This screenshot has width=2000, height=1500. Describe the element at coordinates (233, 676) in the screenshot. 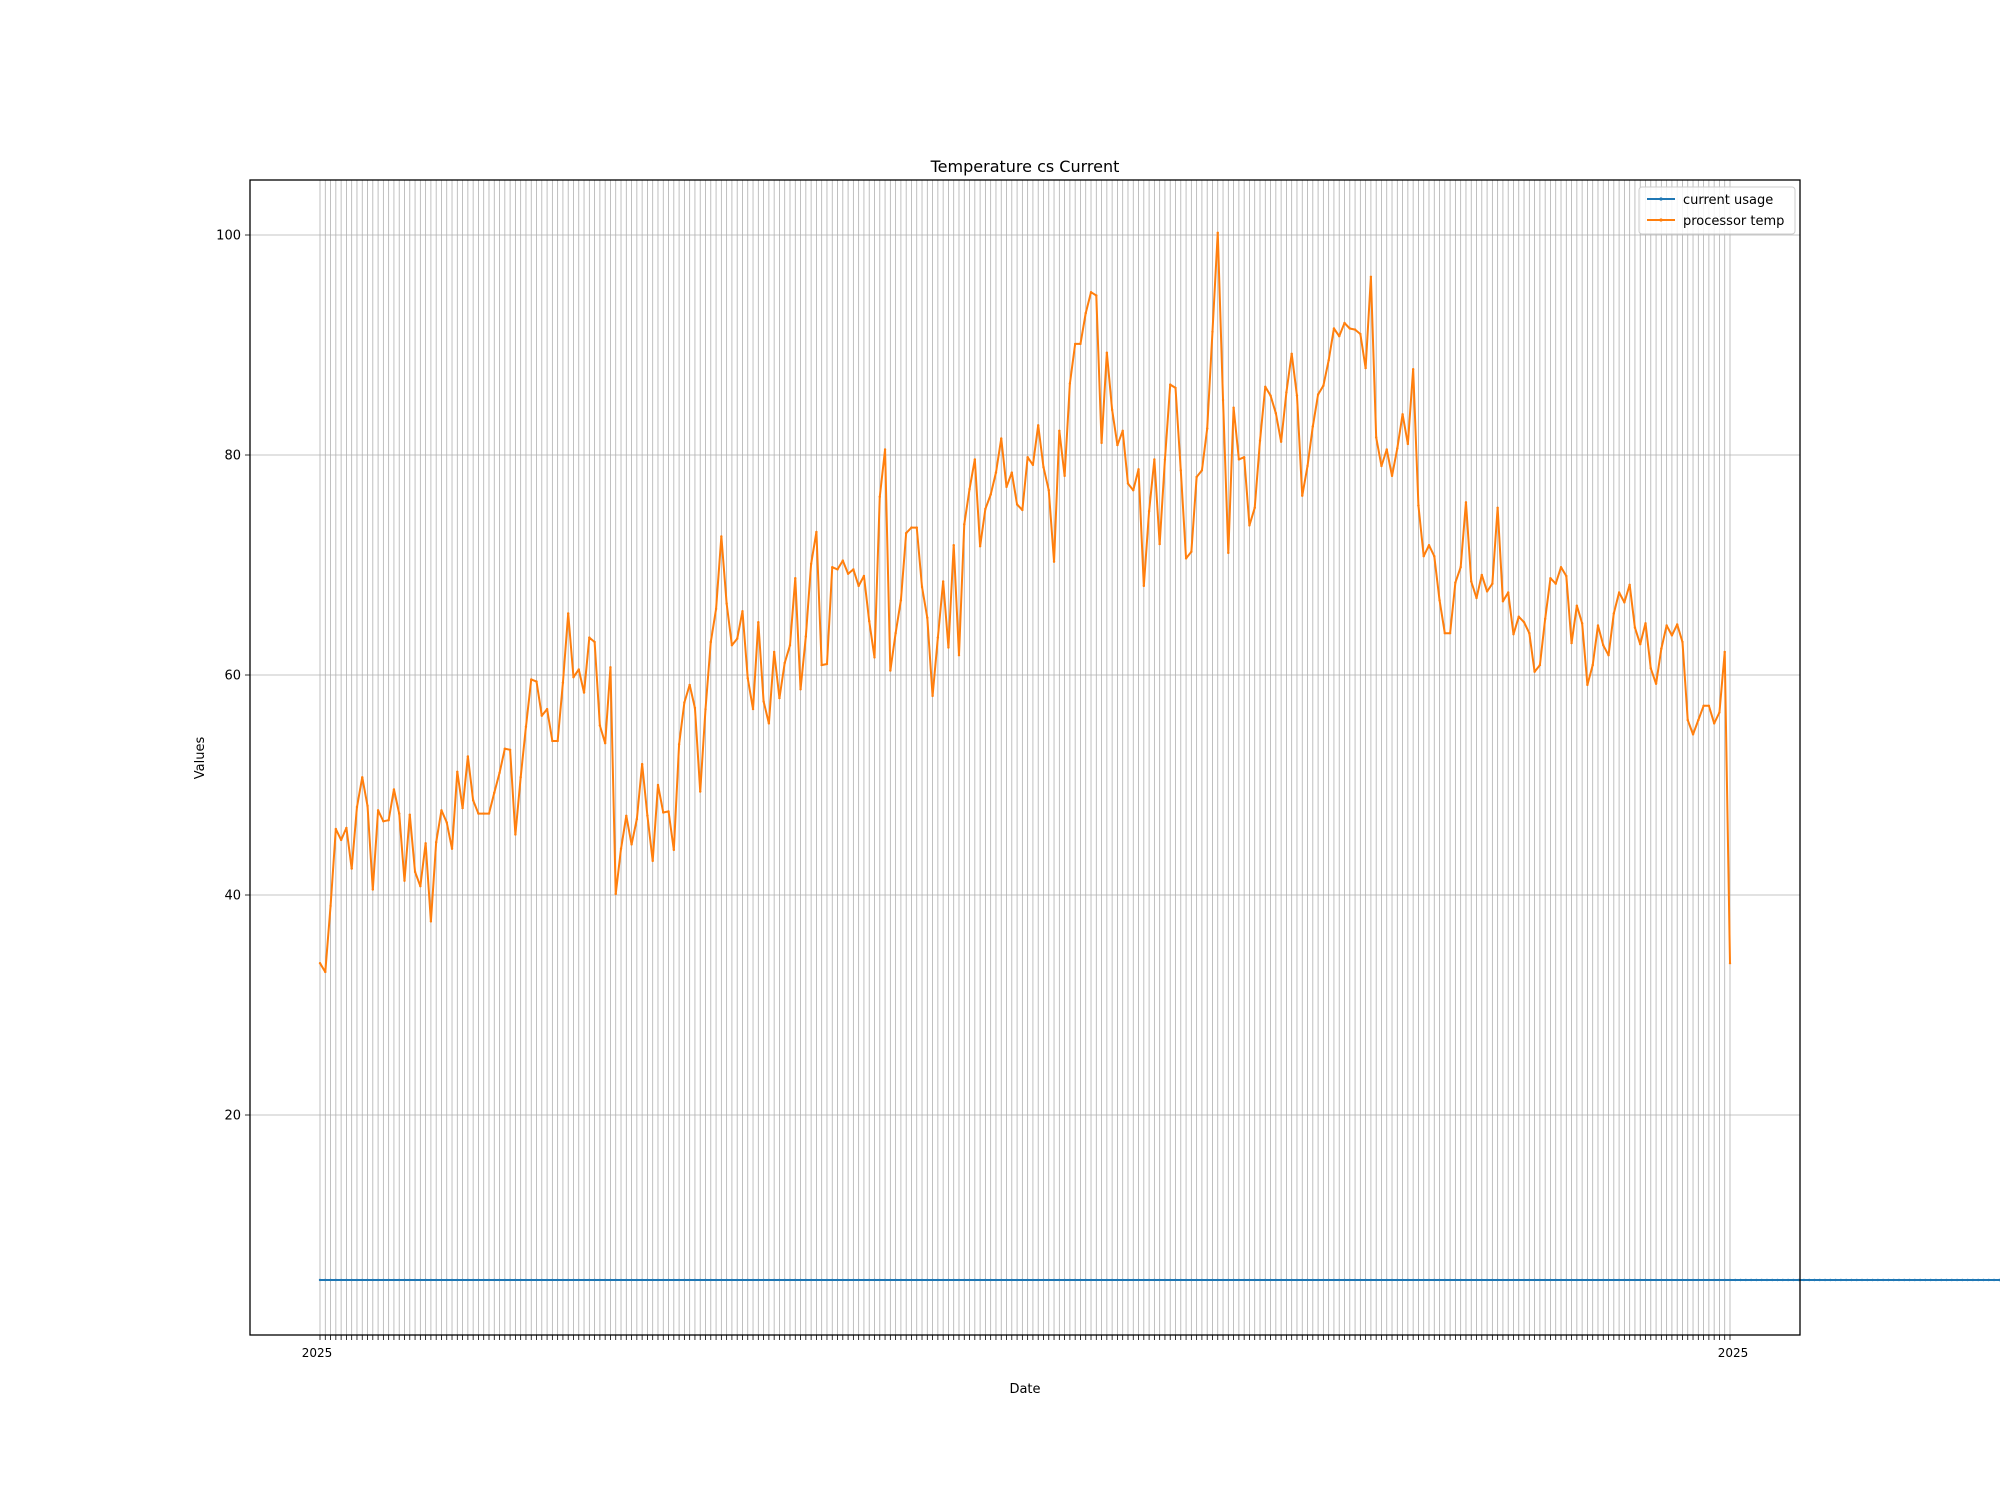

I see `y-axis-ticks: 20 40 60 80 100` at that location.